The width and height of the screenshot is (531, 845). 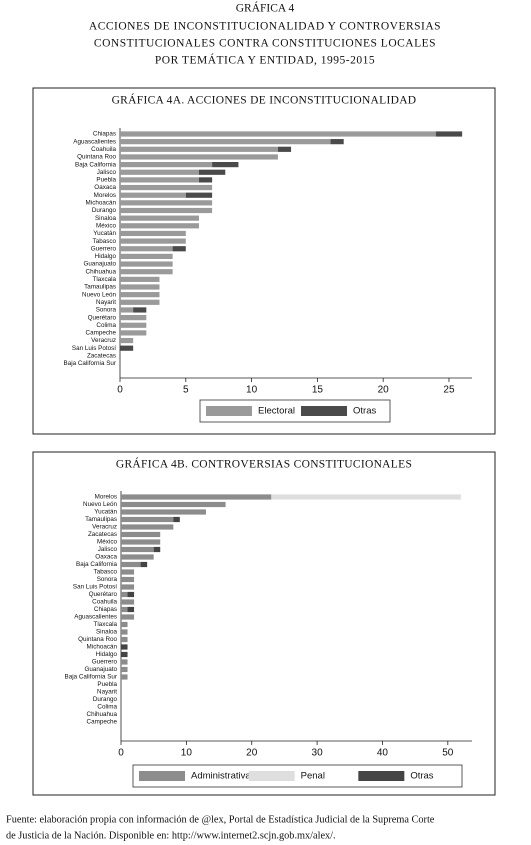 What do you see at coordinates (101, 203) in the screenshot?
I see `category-label: Michoacán` at bounding box center [101, 203].